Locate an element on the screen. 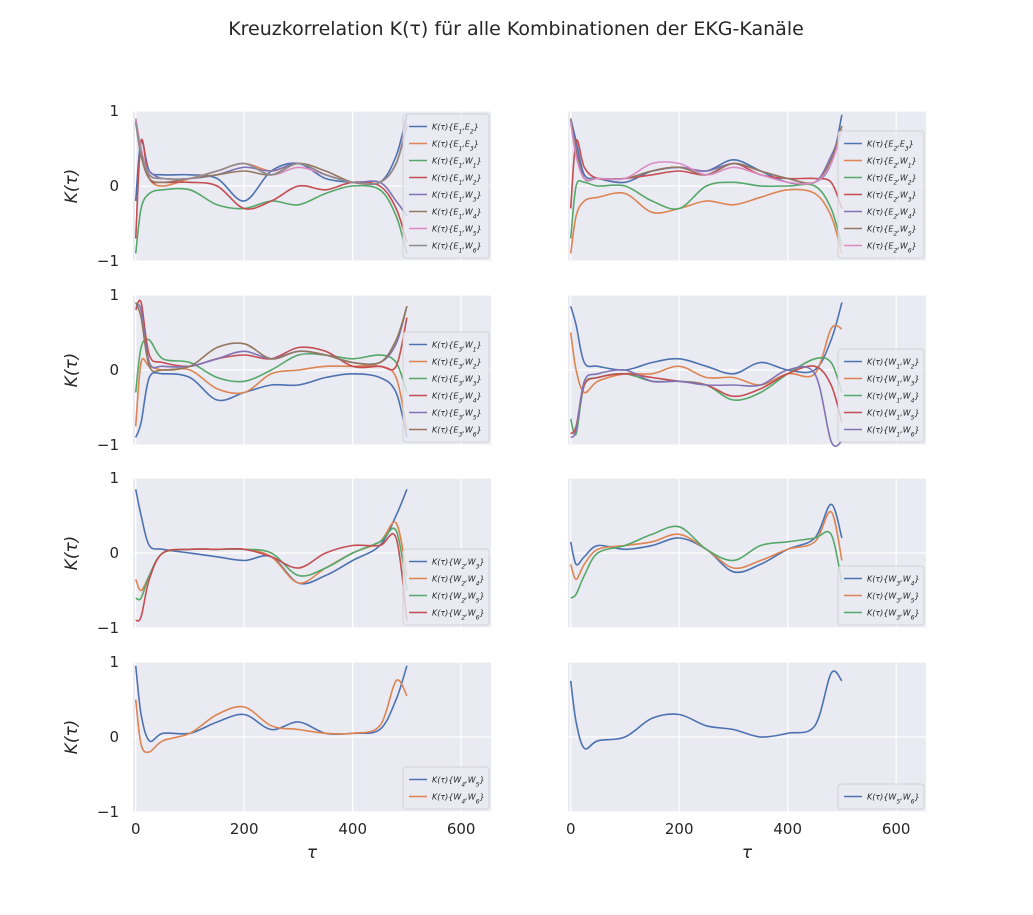 The image size is (1033, 915). subplot-6: K(τ){W3,W4} K(τ){W3,W5} K(τ){W3,W6} is located at coordinates (747, 553).